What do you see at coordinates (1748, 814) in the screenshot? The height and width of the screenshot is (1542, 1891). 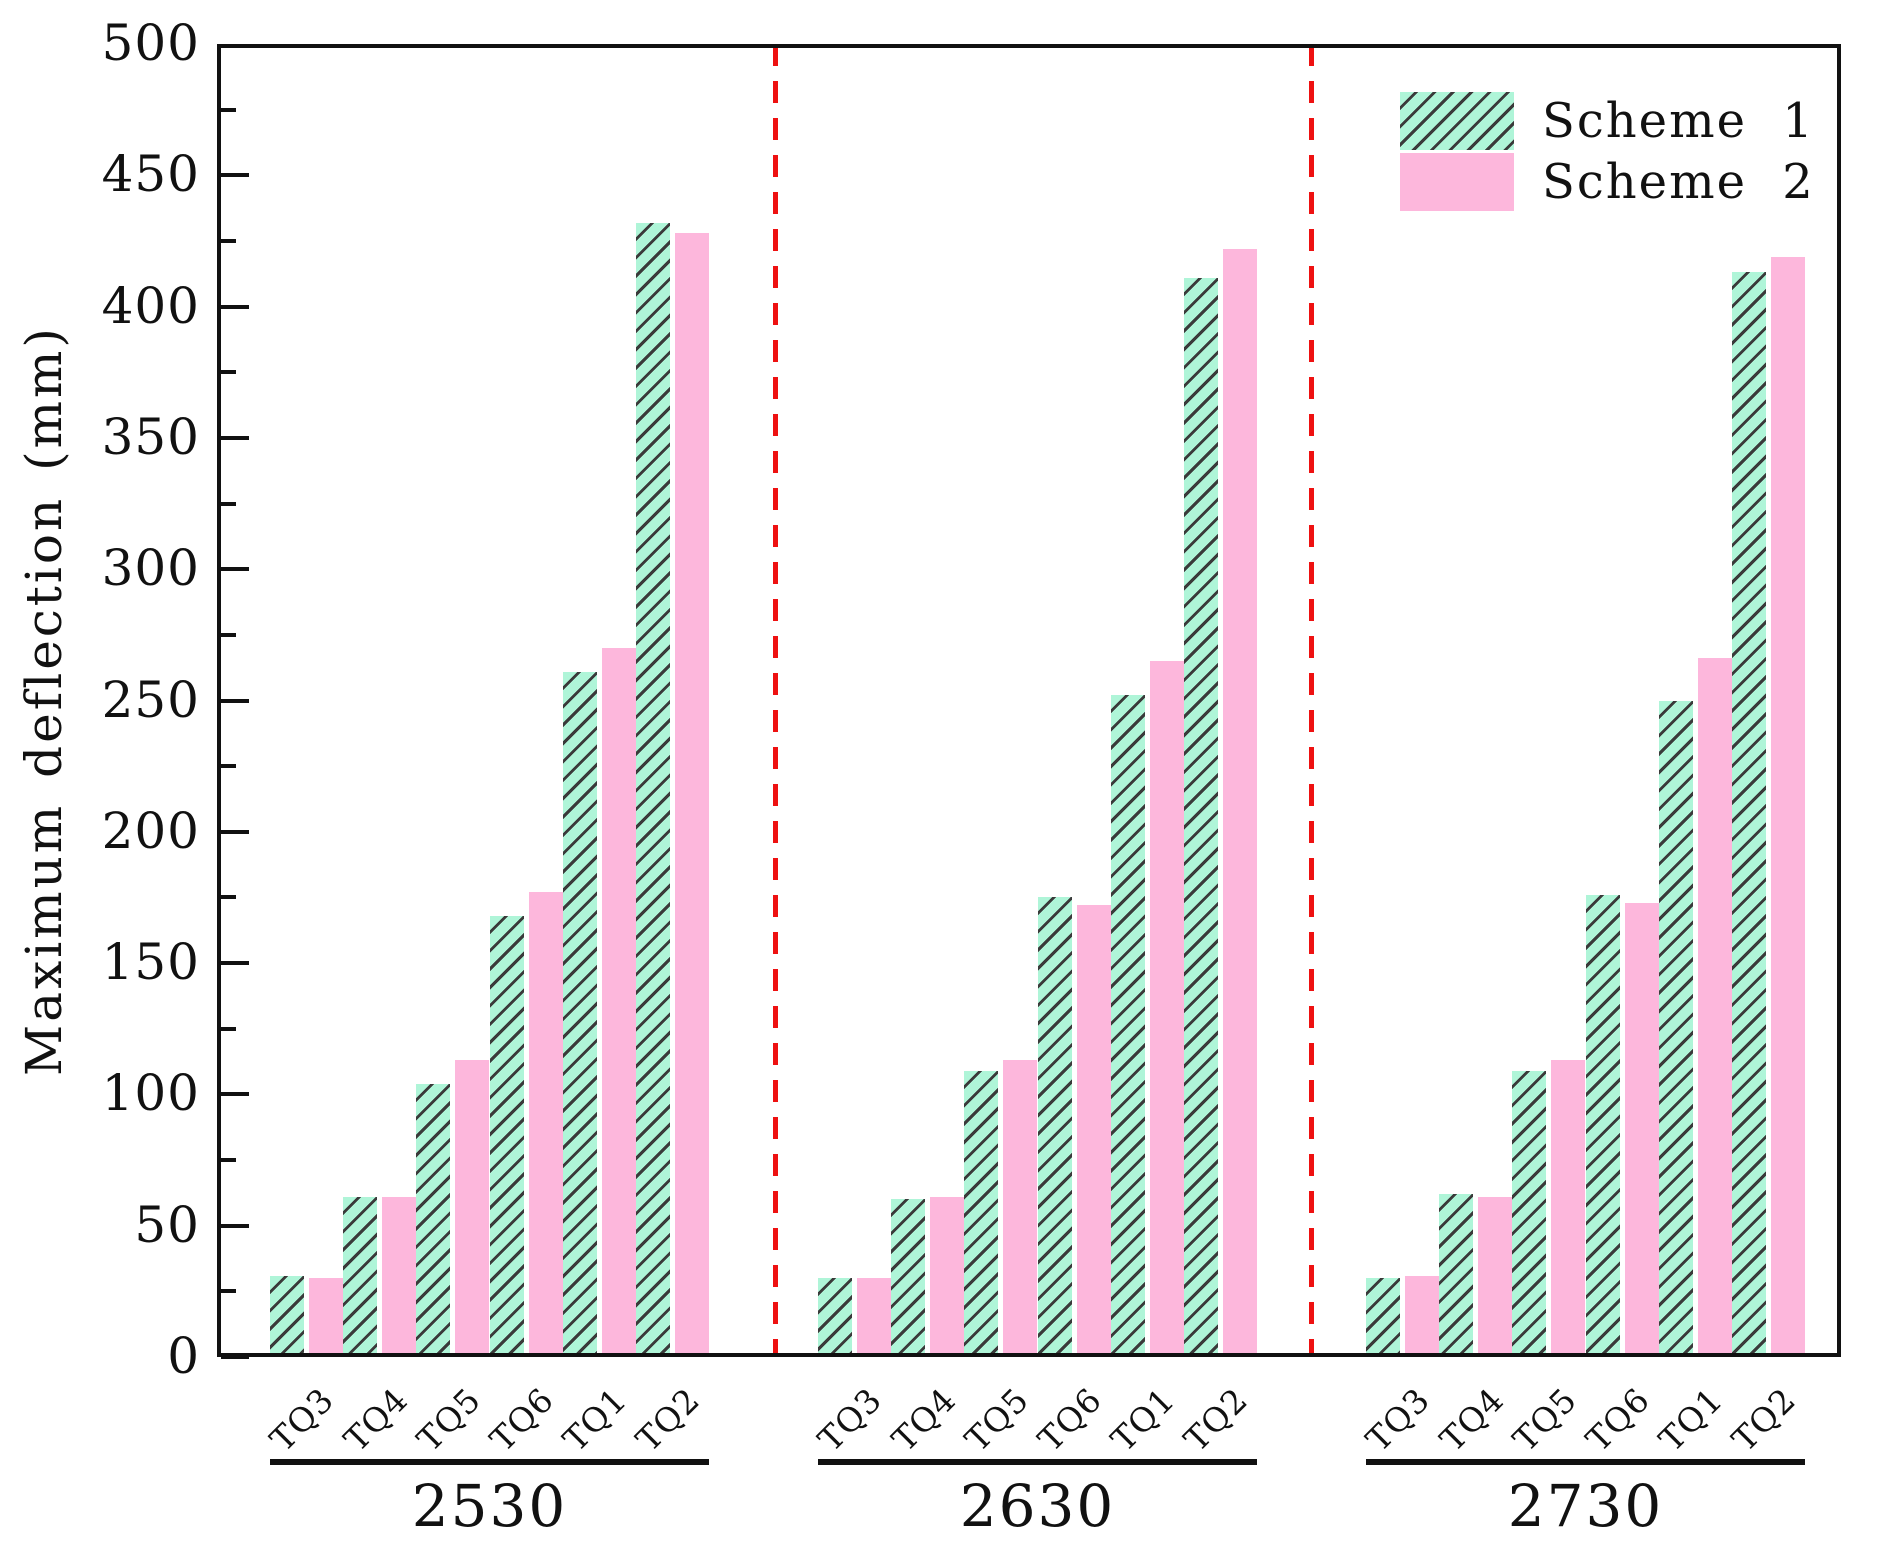 I see `bar-scheme1-2730-TQ2` at bounding box center [1748, 814].